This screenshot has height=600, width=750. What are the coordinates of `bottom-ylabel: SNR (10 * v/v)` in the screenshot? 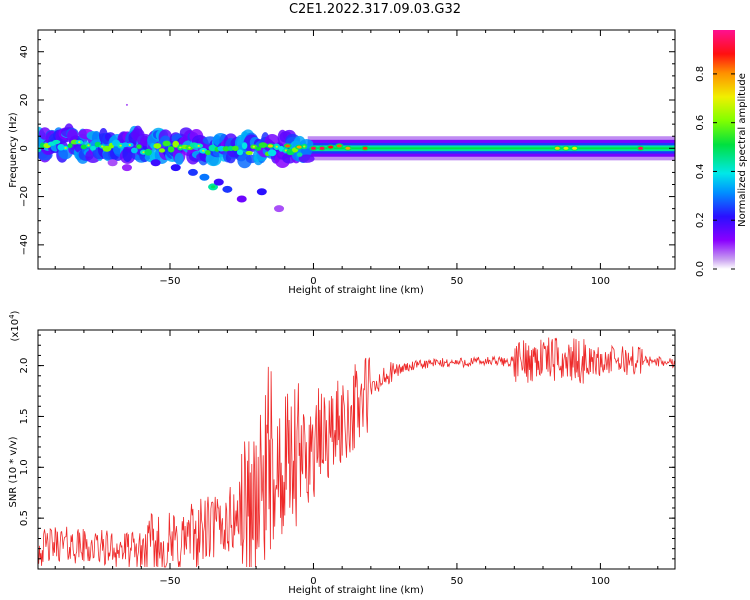 It's located at (13, 471).